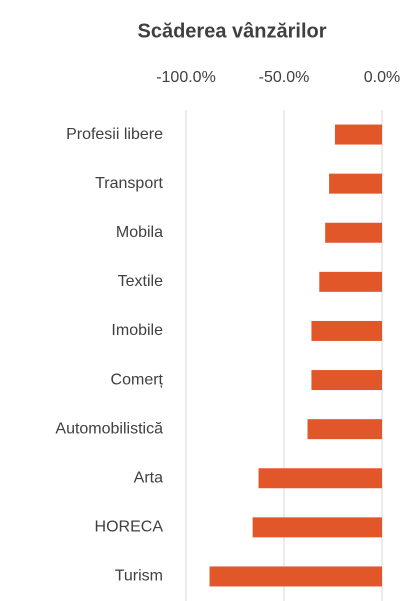 The width and height of the screenshot is (409, 601). I want to click on y-tick-label: Turism, so click(139, 576).